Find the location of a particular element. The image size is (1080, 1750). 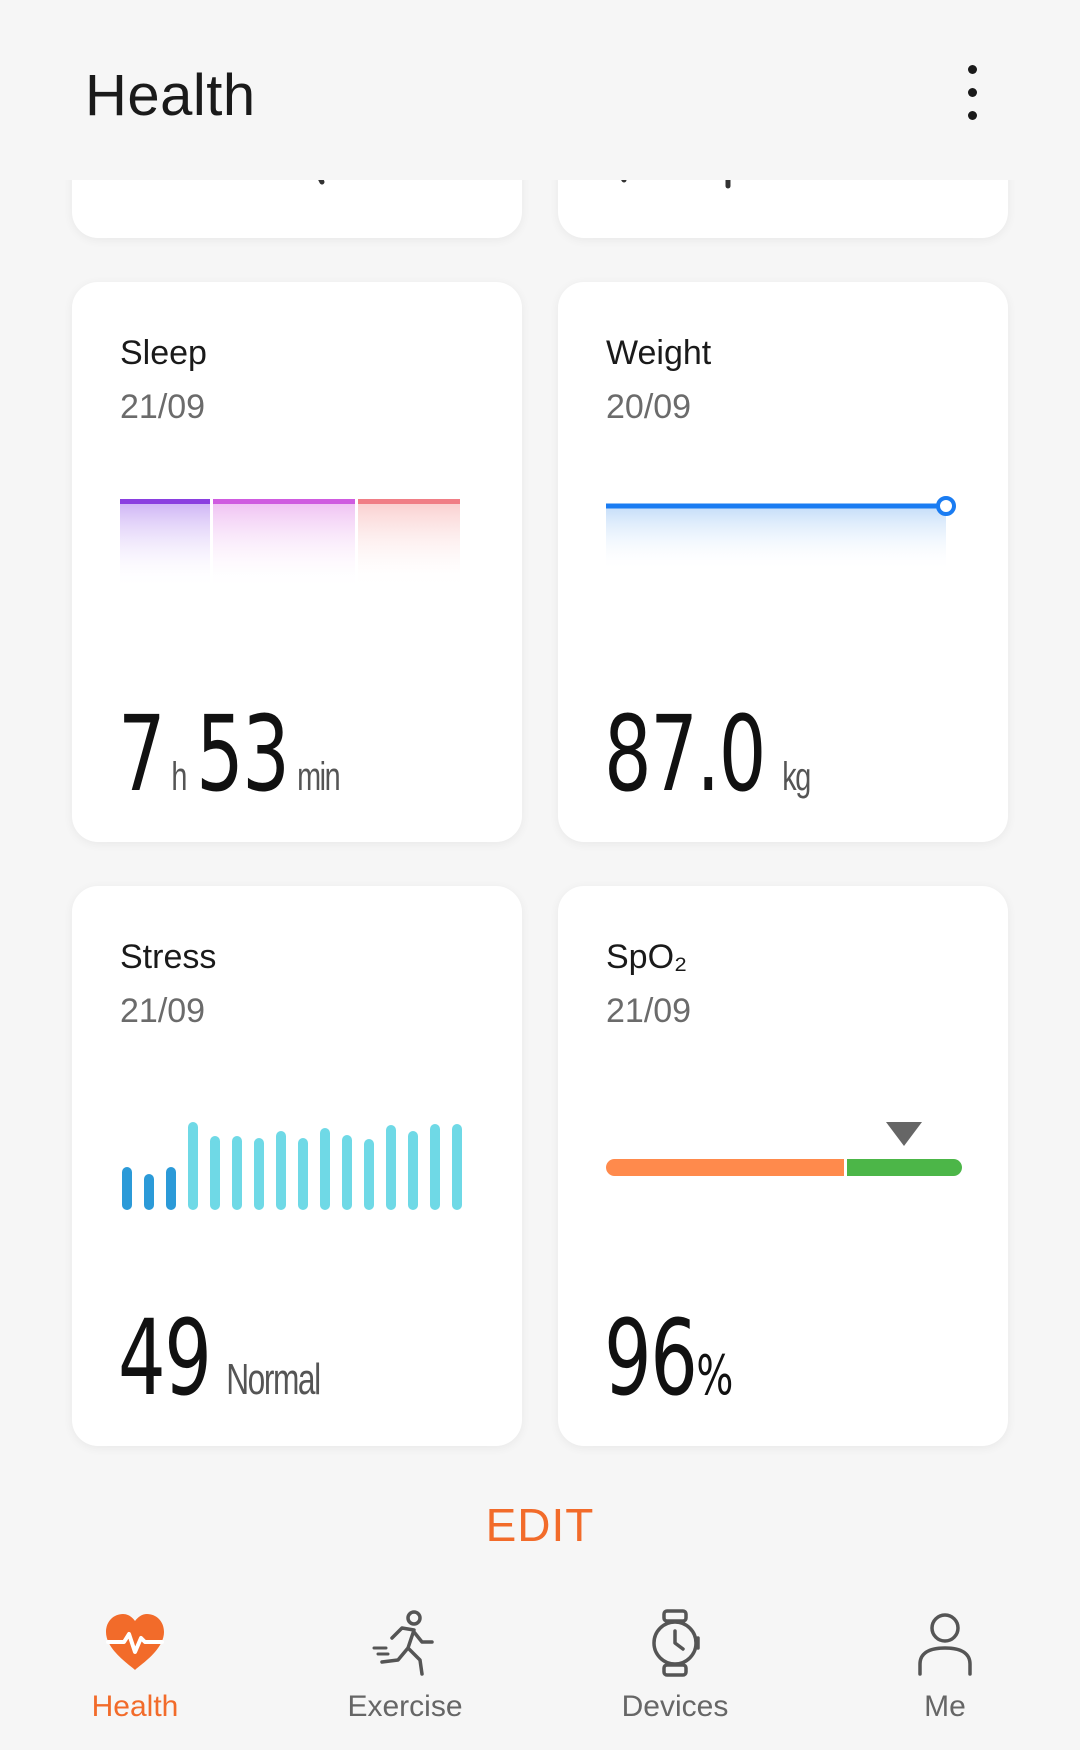

nav-label: Health is located at coordinates (135, 1706).